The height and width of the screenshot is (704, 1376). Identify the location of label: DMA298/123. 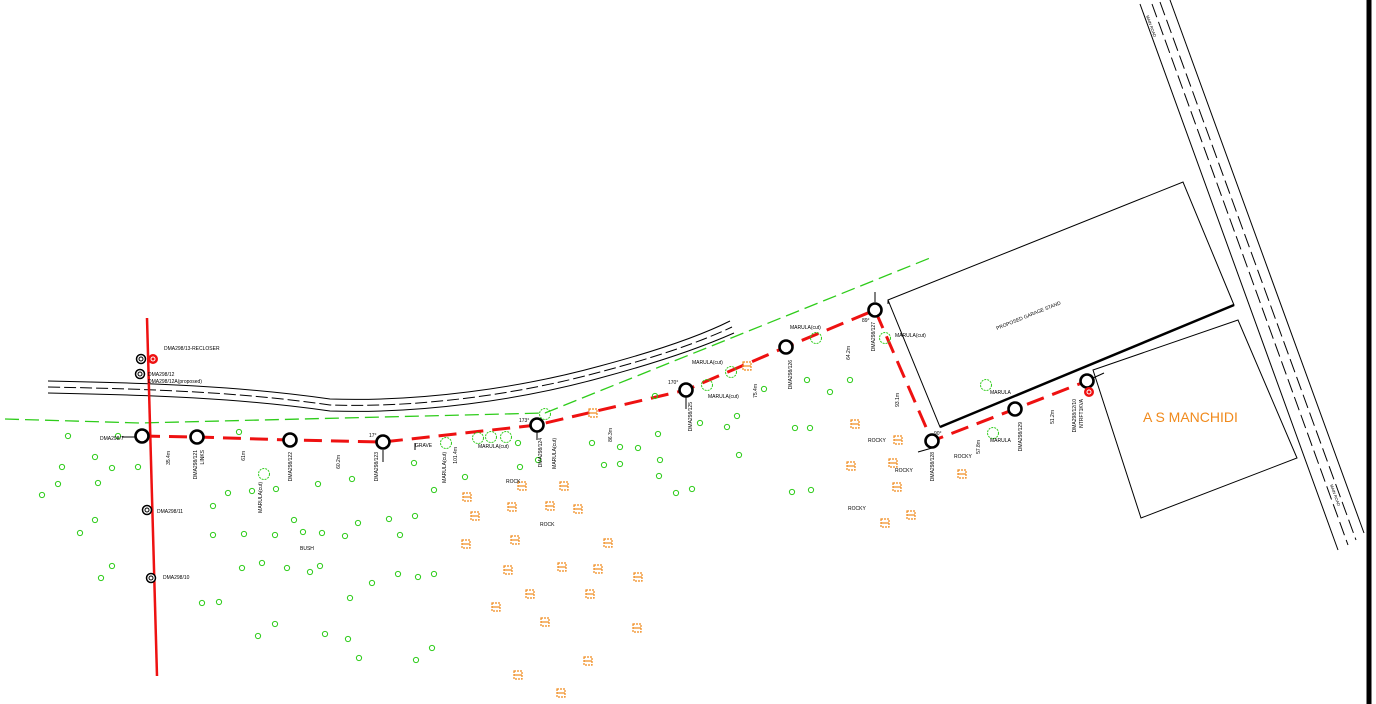
(377, 466).